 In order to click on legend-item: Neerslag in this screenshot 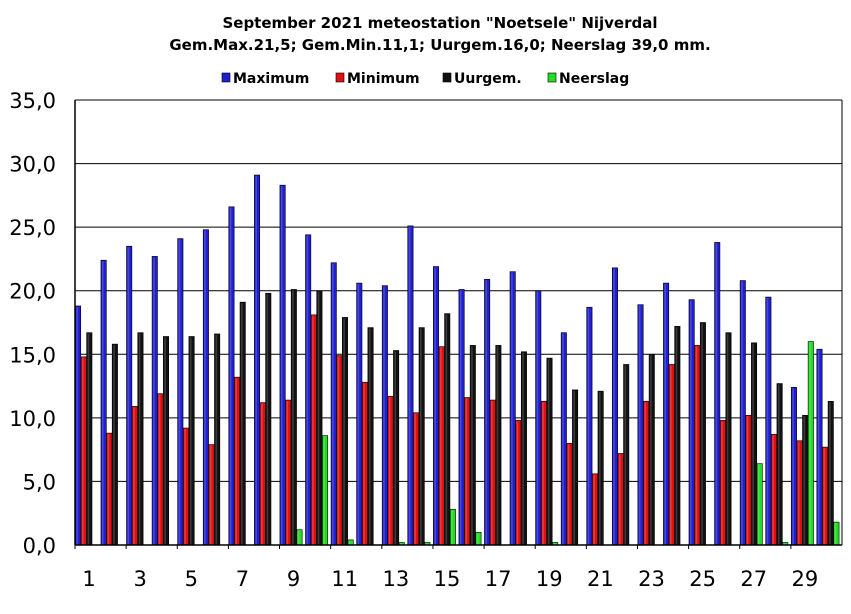, I will do `click(588, 79)`.